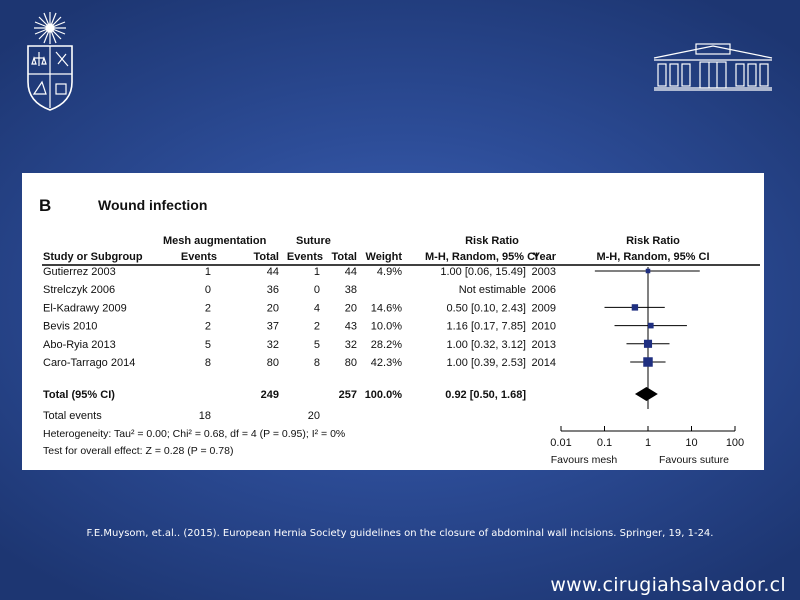  I want to click on total-events-label: Total events, so click(72, 416).